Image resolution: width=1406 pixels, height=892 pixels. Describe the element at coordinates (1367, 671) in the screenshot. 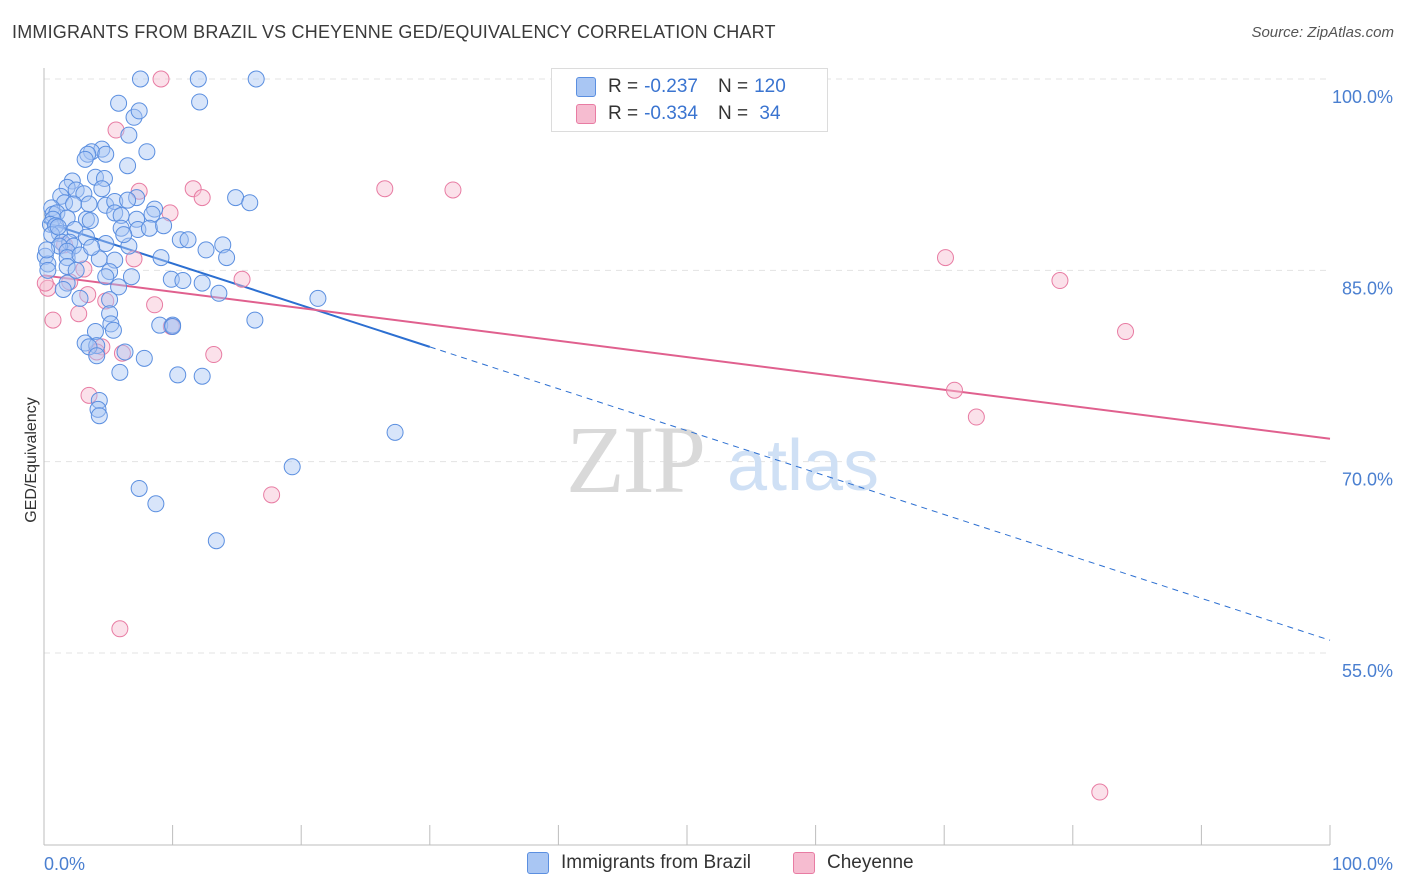

I see `y-tick-label: 55.0%` at that location.